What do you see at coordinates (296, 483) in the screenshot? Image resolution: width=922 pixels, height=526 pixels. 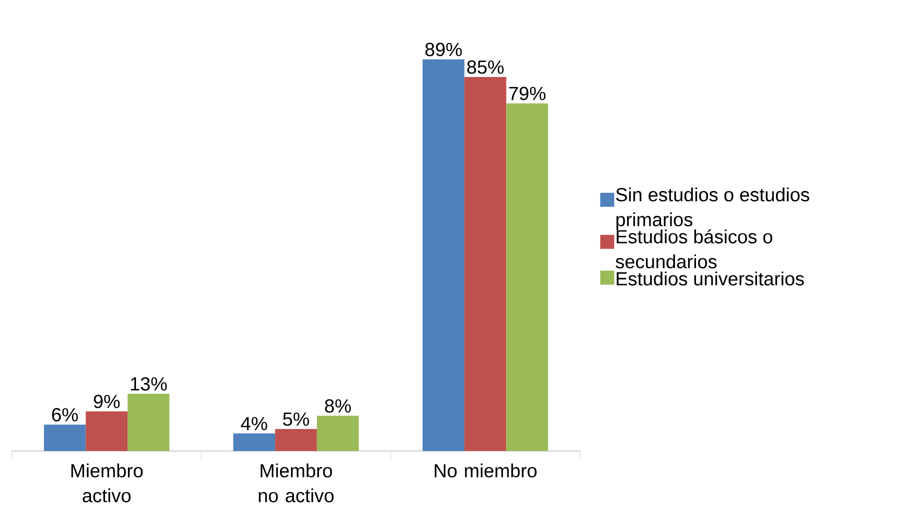 I see `x-tick-label: Miembro no activo` at bounding box center [296, 483].